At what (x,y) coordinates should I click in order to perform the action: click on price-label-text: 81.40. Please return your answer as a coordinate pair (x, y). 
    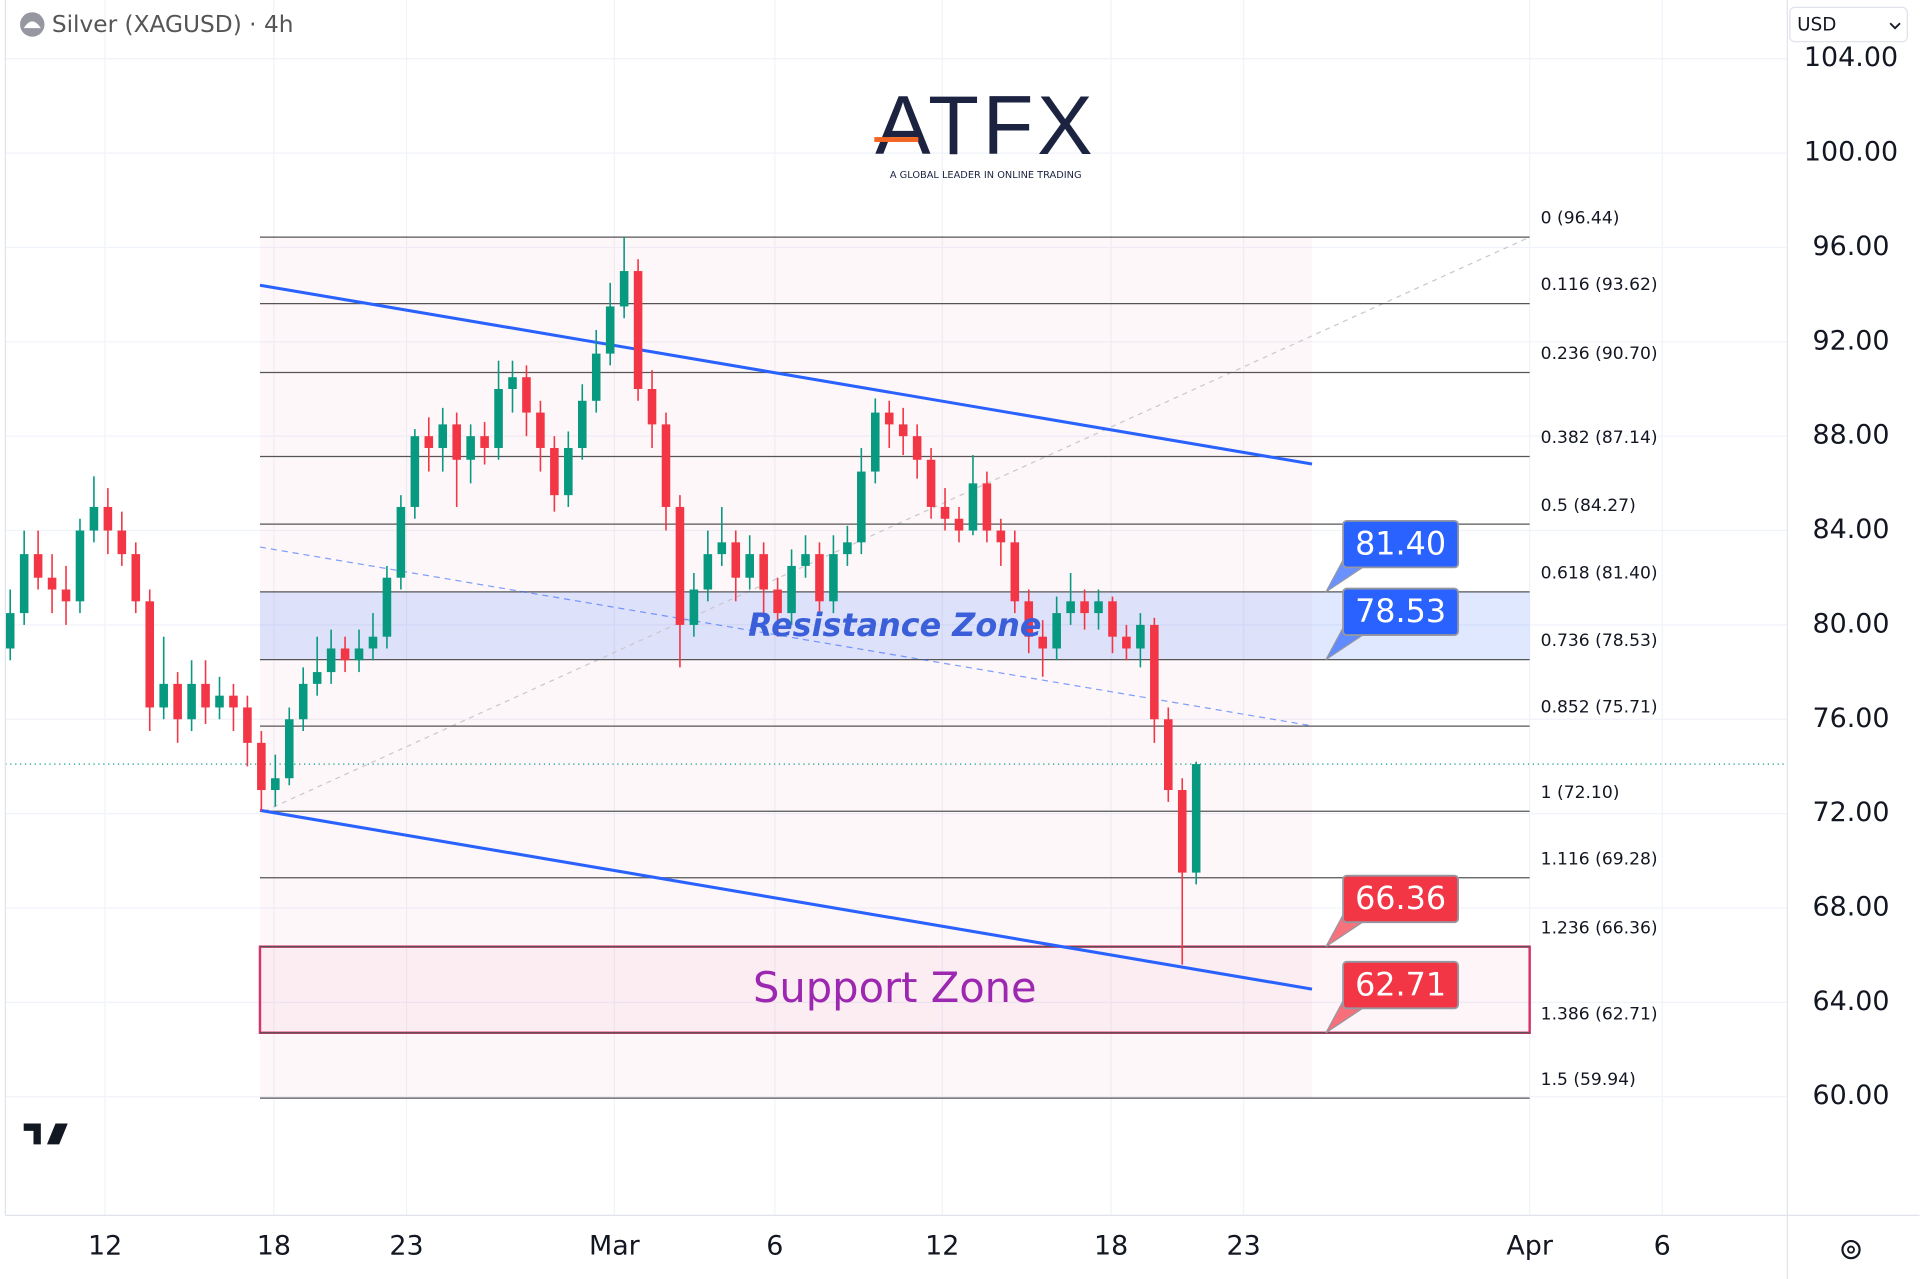
    Looking at the image, I should click on (1400, 543).